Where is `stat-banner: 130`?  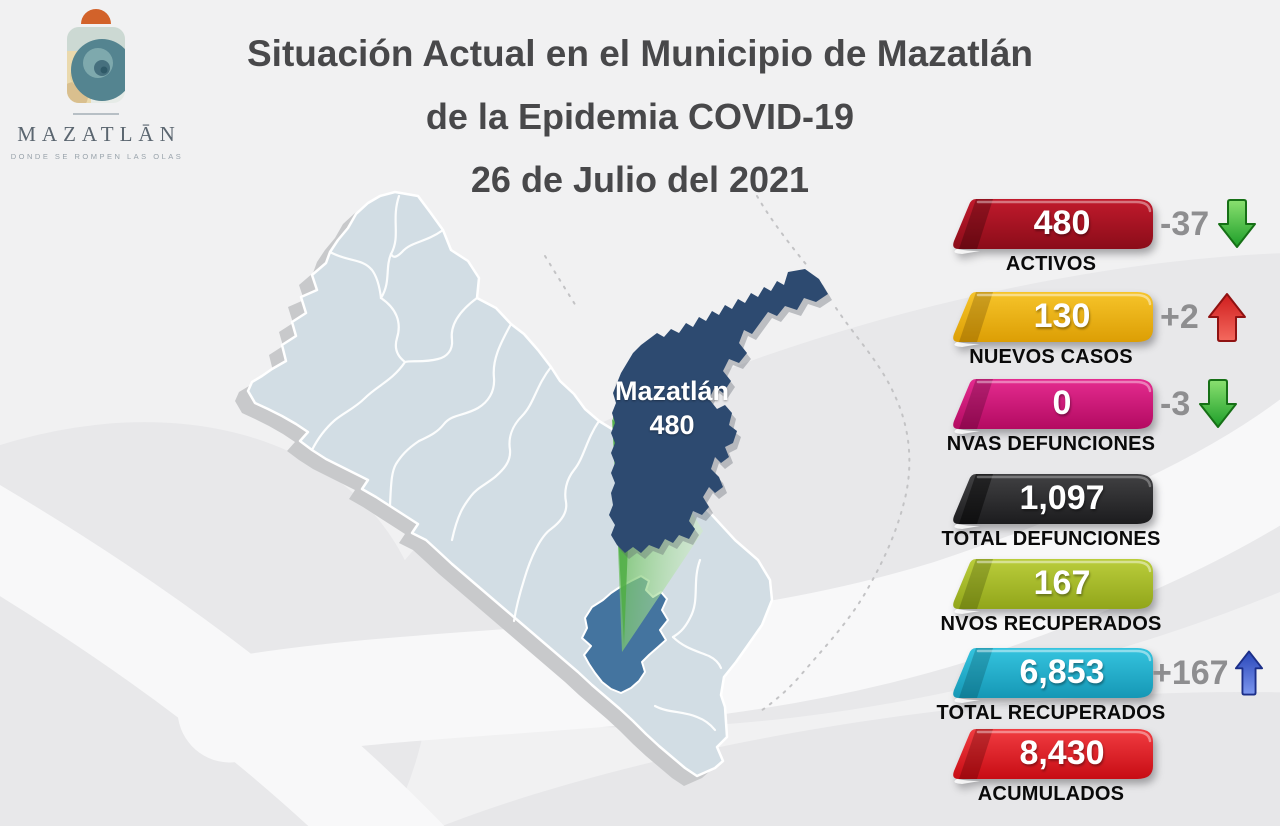
stat-banner: 130 is located at coordinates (1051, 320).